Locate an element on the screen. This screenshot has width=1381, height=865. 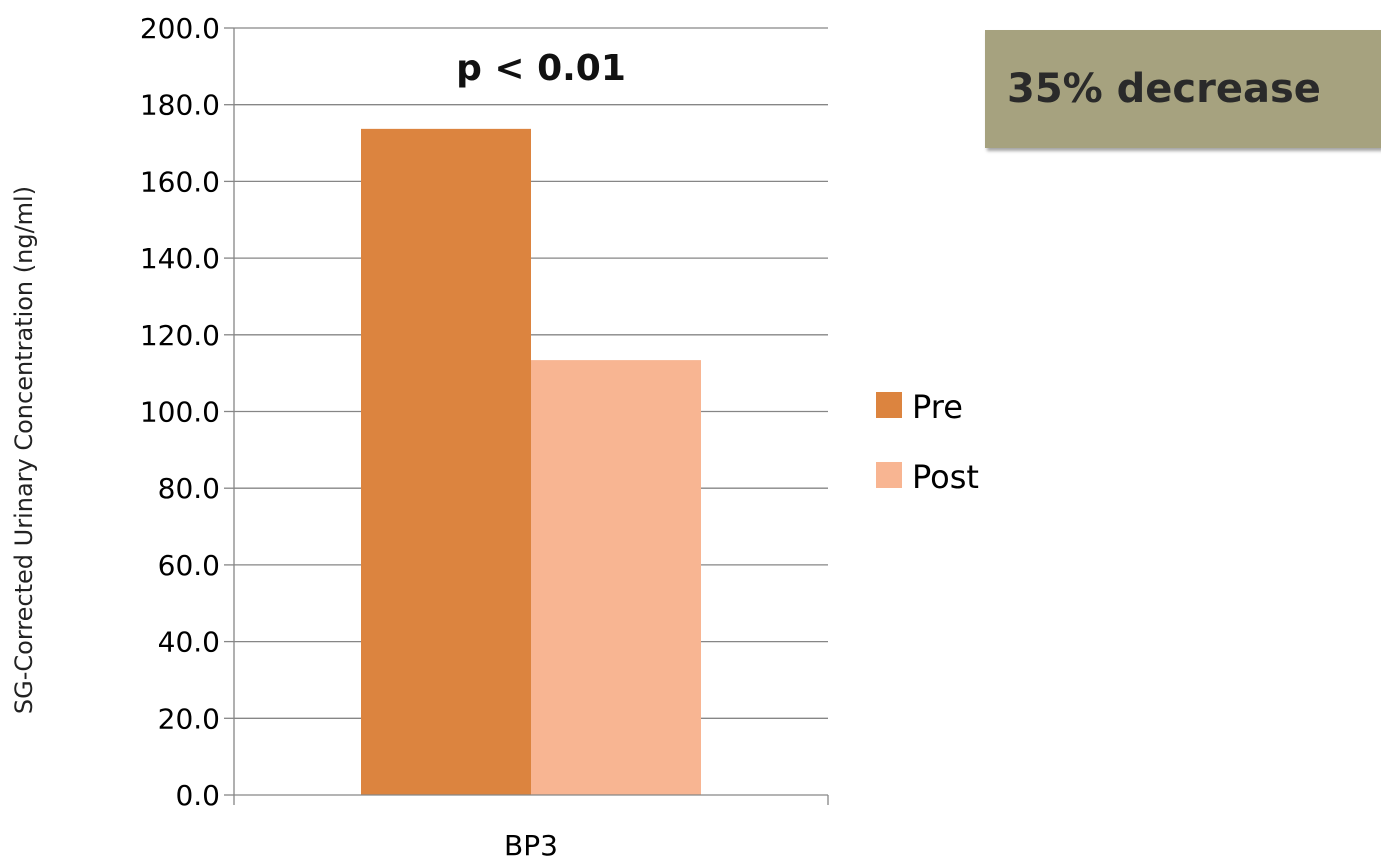
decrease-callout: 35% decrease is located at coordinates (1183, 89).